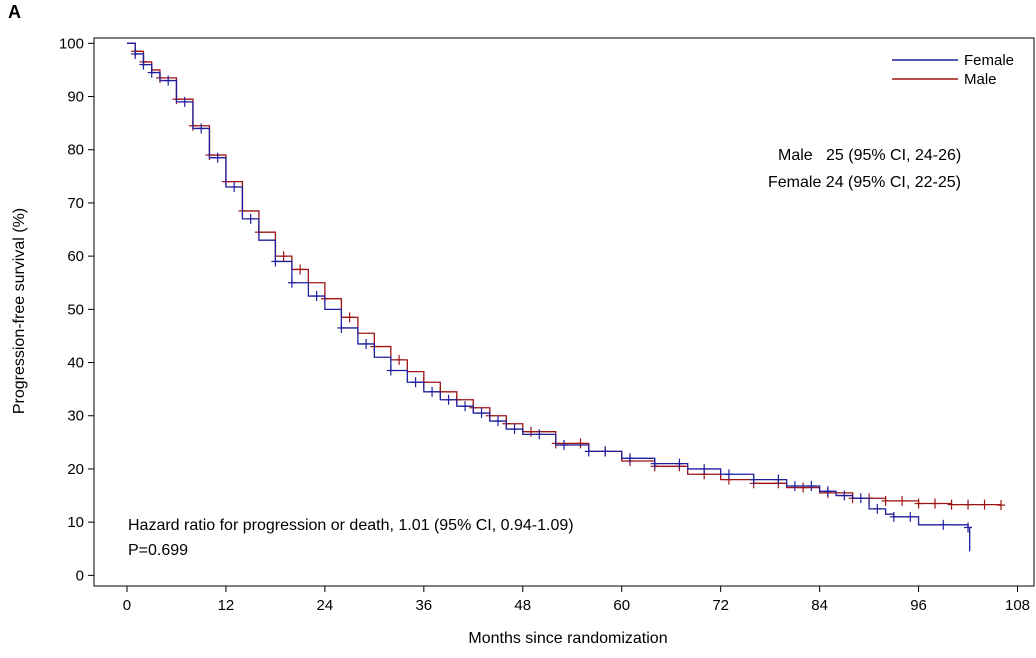  I want to click on x-tick-label: 0, so click(127, 605).